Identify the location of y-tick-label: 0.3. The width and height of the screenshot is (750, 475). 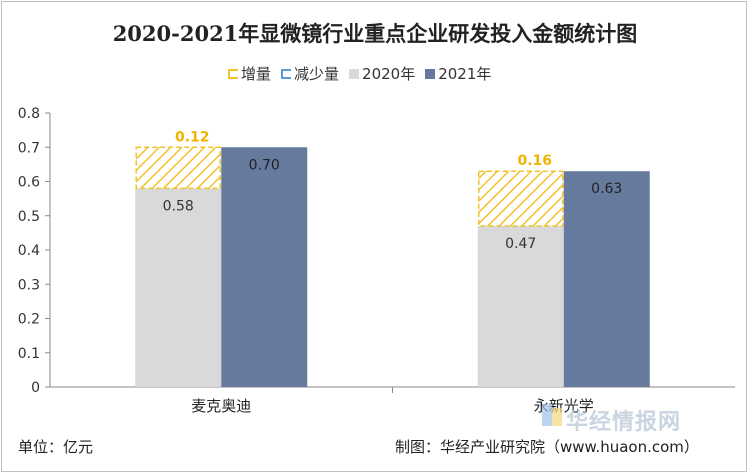
(29, 285).